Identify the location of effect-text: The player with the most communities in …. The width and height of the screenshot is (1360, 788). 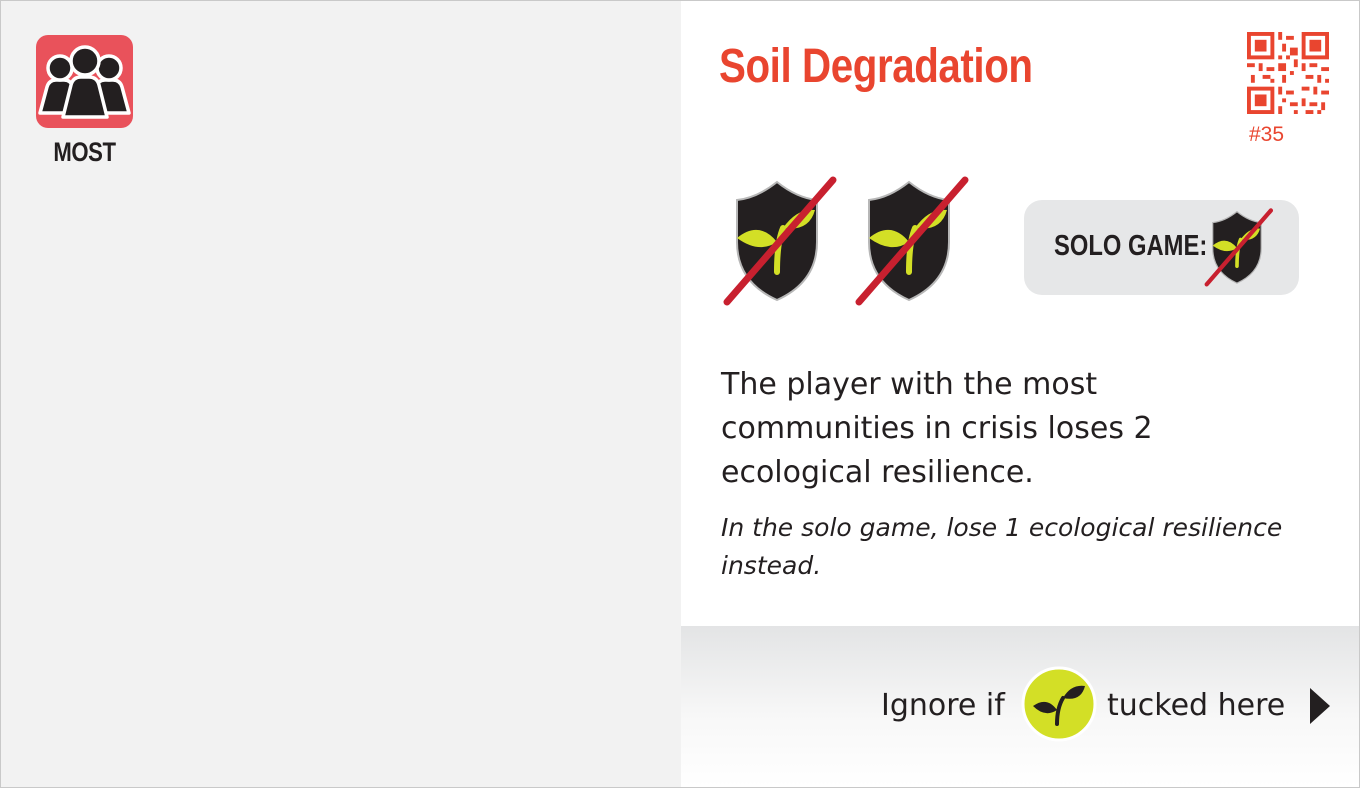
(937, 428).